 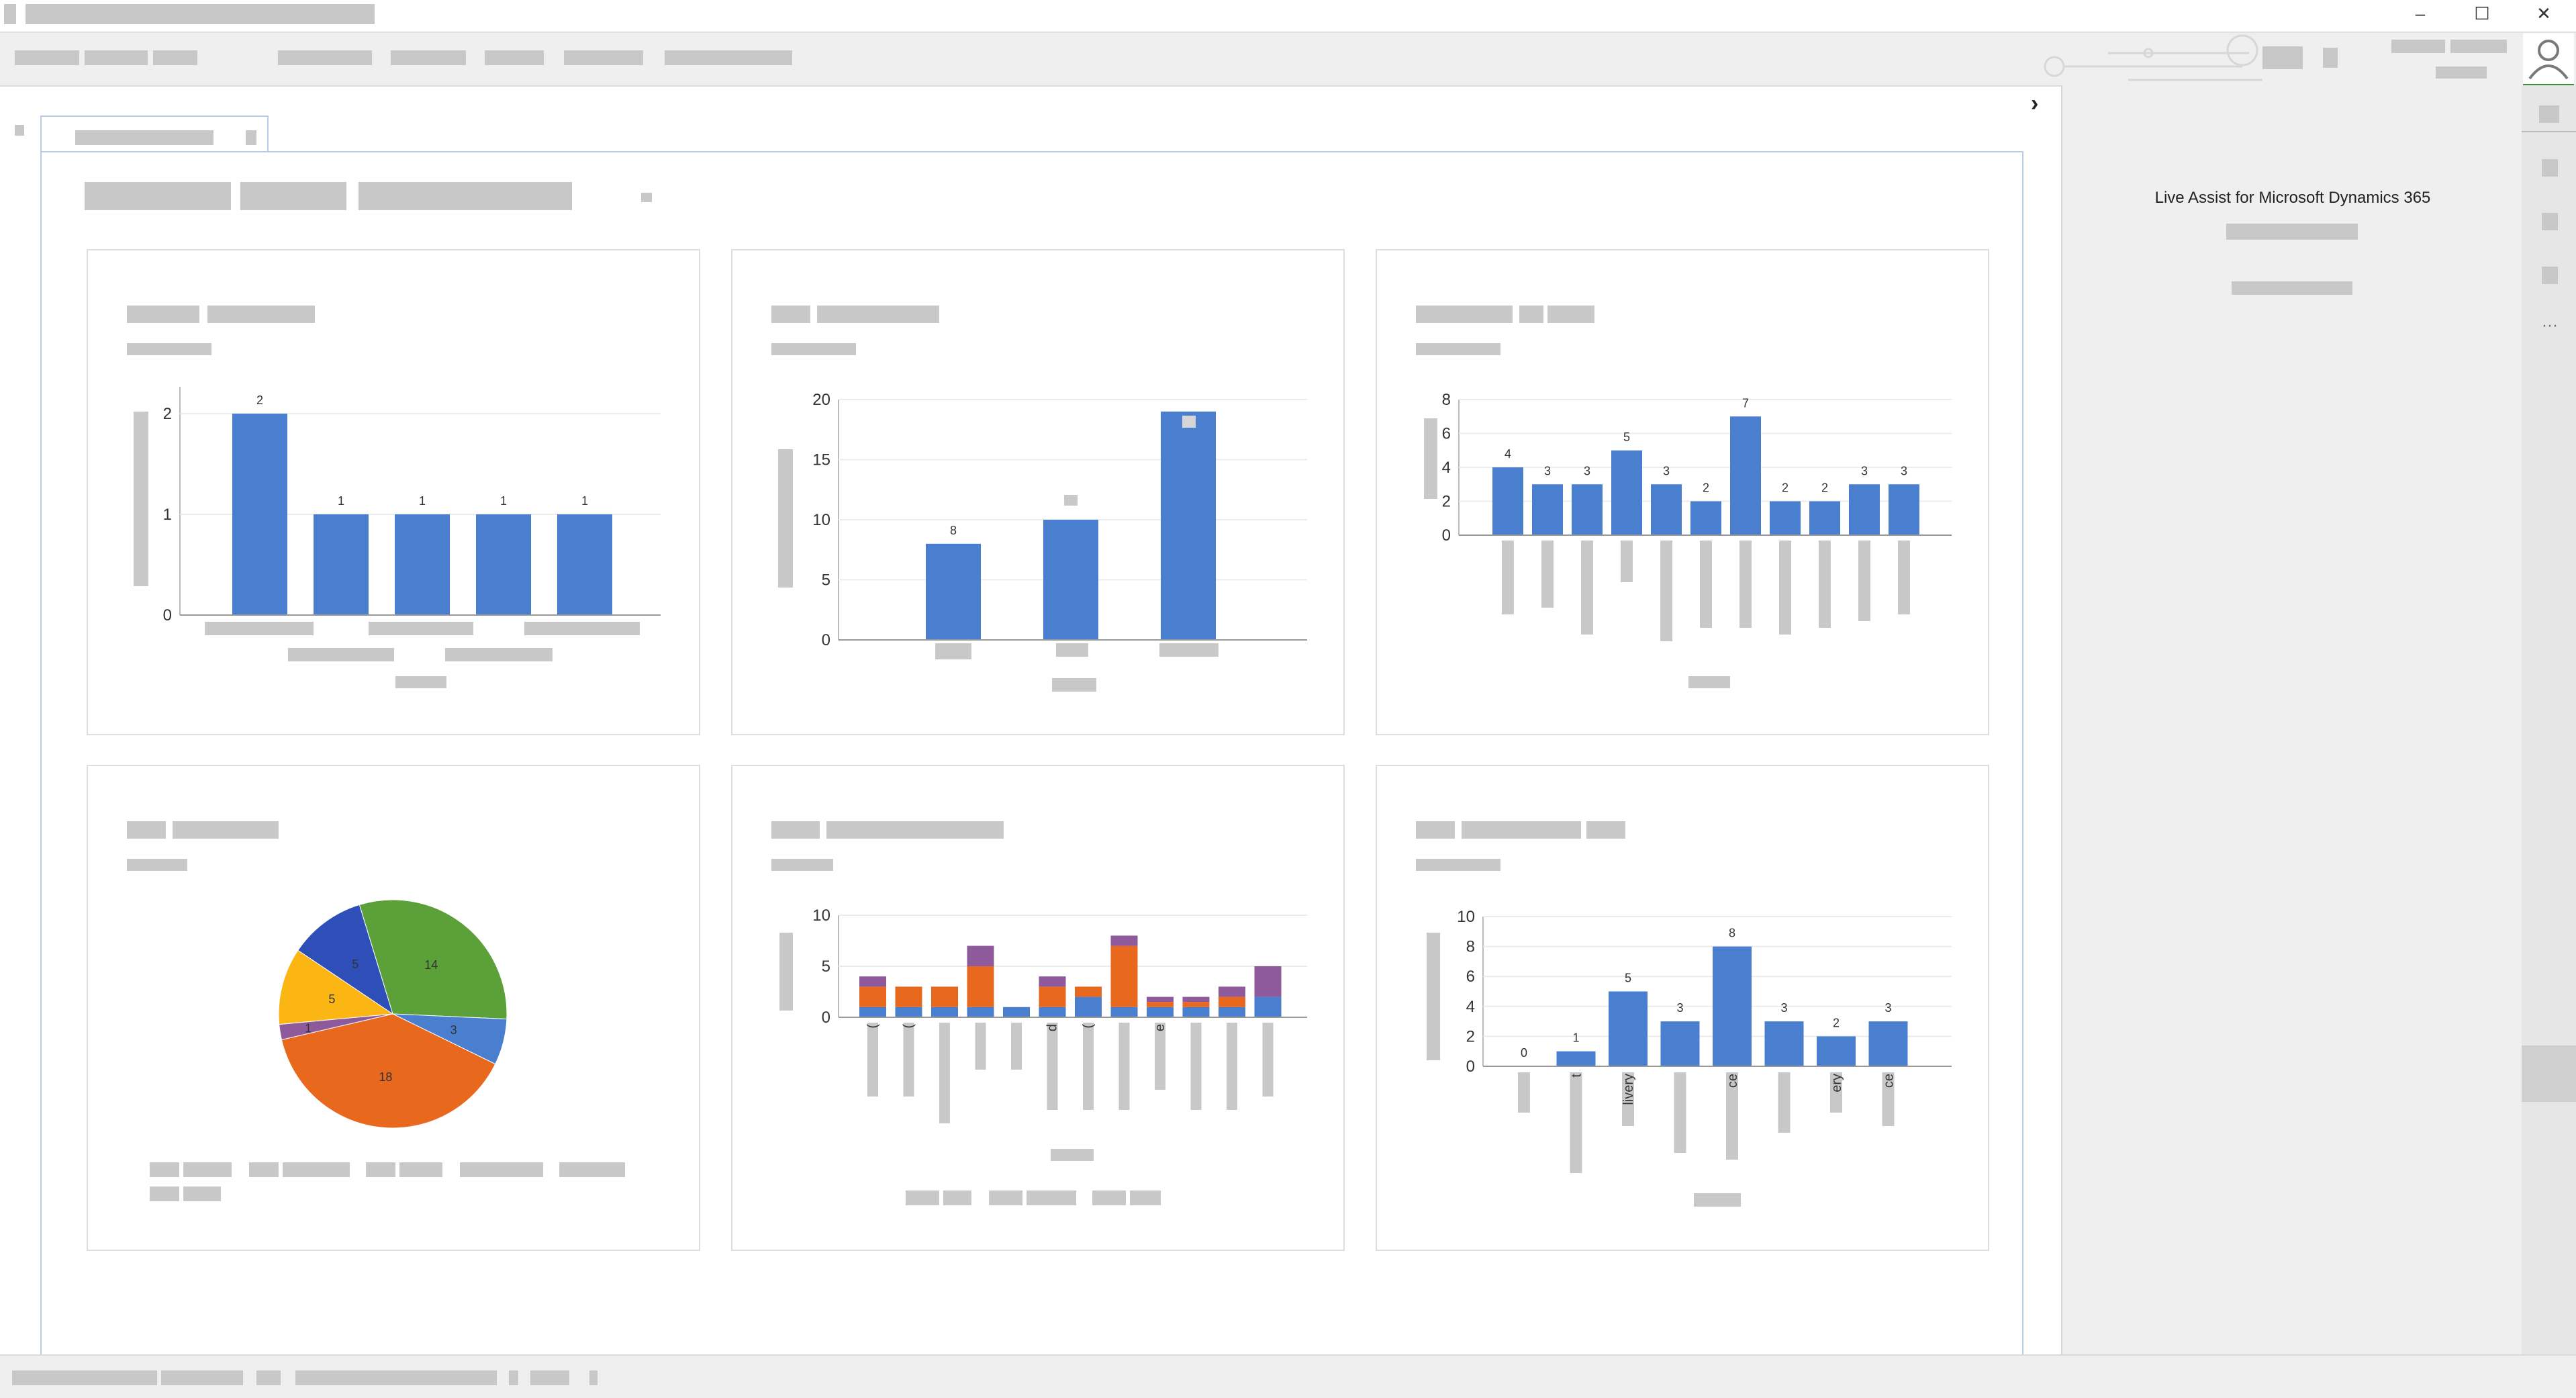 I want to click on chart-card-5: 0 5 10 ((d (e, so click(x=1038, y=1008).